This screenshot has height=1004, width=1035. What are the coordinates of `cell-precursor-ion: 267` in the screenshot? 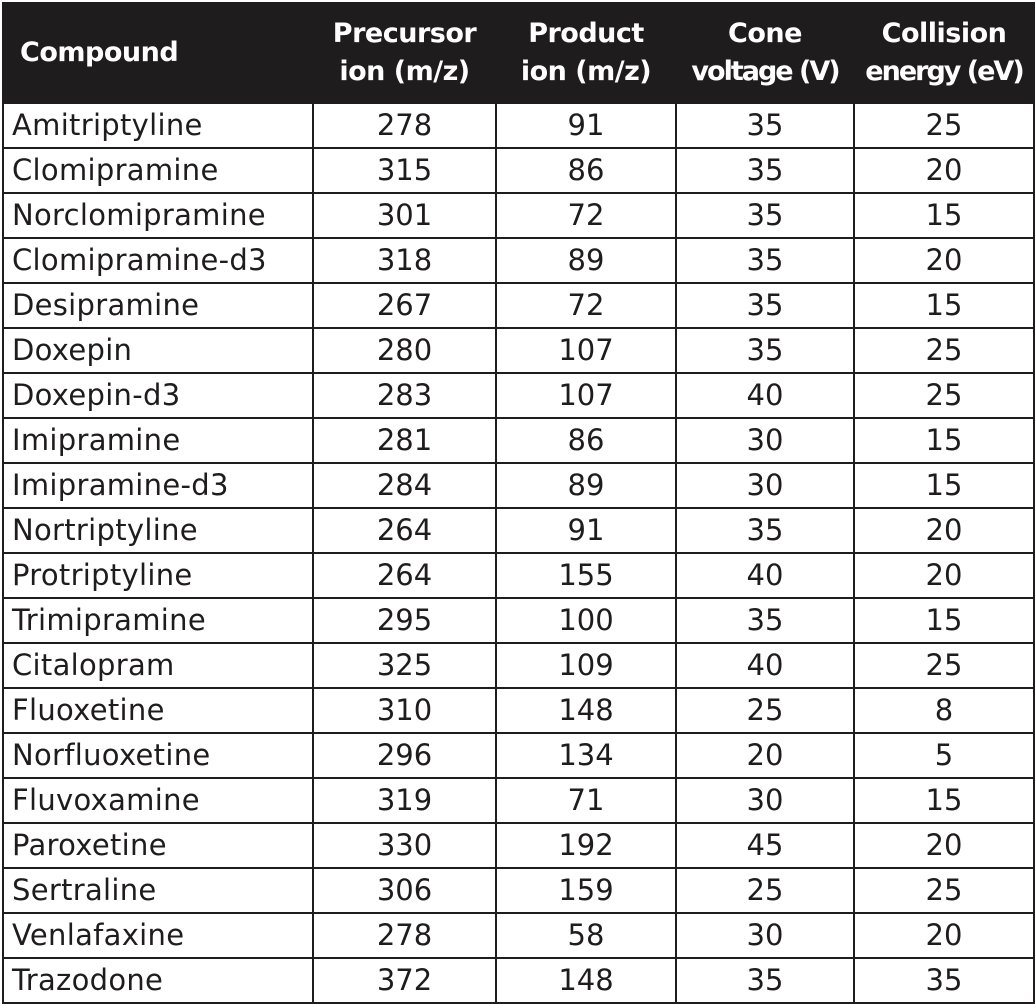 It's located at (404, 305).